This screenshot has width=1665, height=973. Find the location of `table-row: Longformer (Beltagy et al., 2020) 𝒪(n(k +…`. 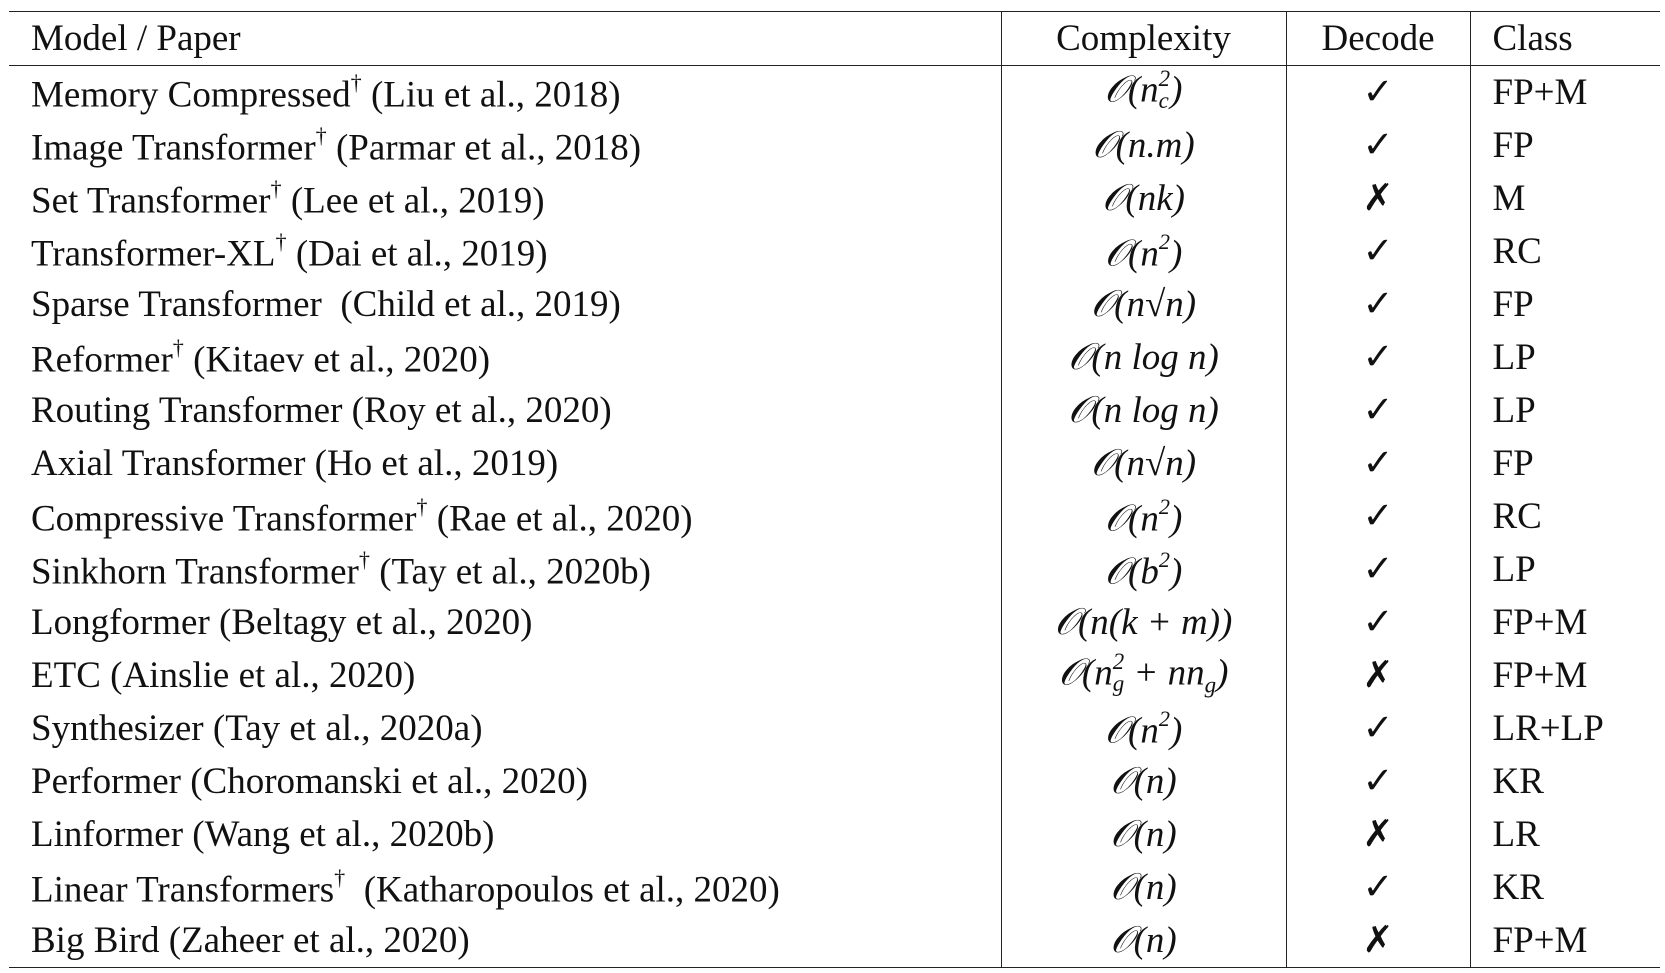

table-row: Longformer (Beltagy et al., 2020) 𝒪(n(k +… is located at coordinates (834, 622).